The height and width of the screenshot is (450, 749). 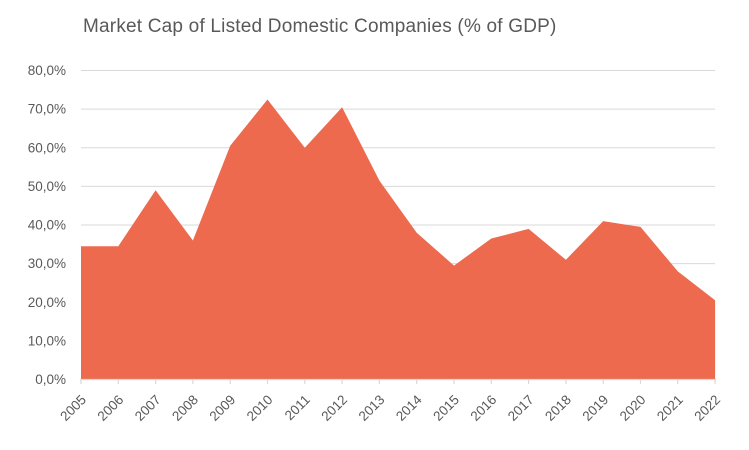 What do you see at coordinates (558, 408) in the screenshot?
I see `x-axis-label-2018: 2018` at bounding box center [558, 408].